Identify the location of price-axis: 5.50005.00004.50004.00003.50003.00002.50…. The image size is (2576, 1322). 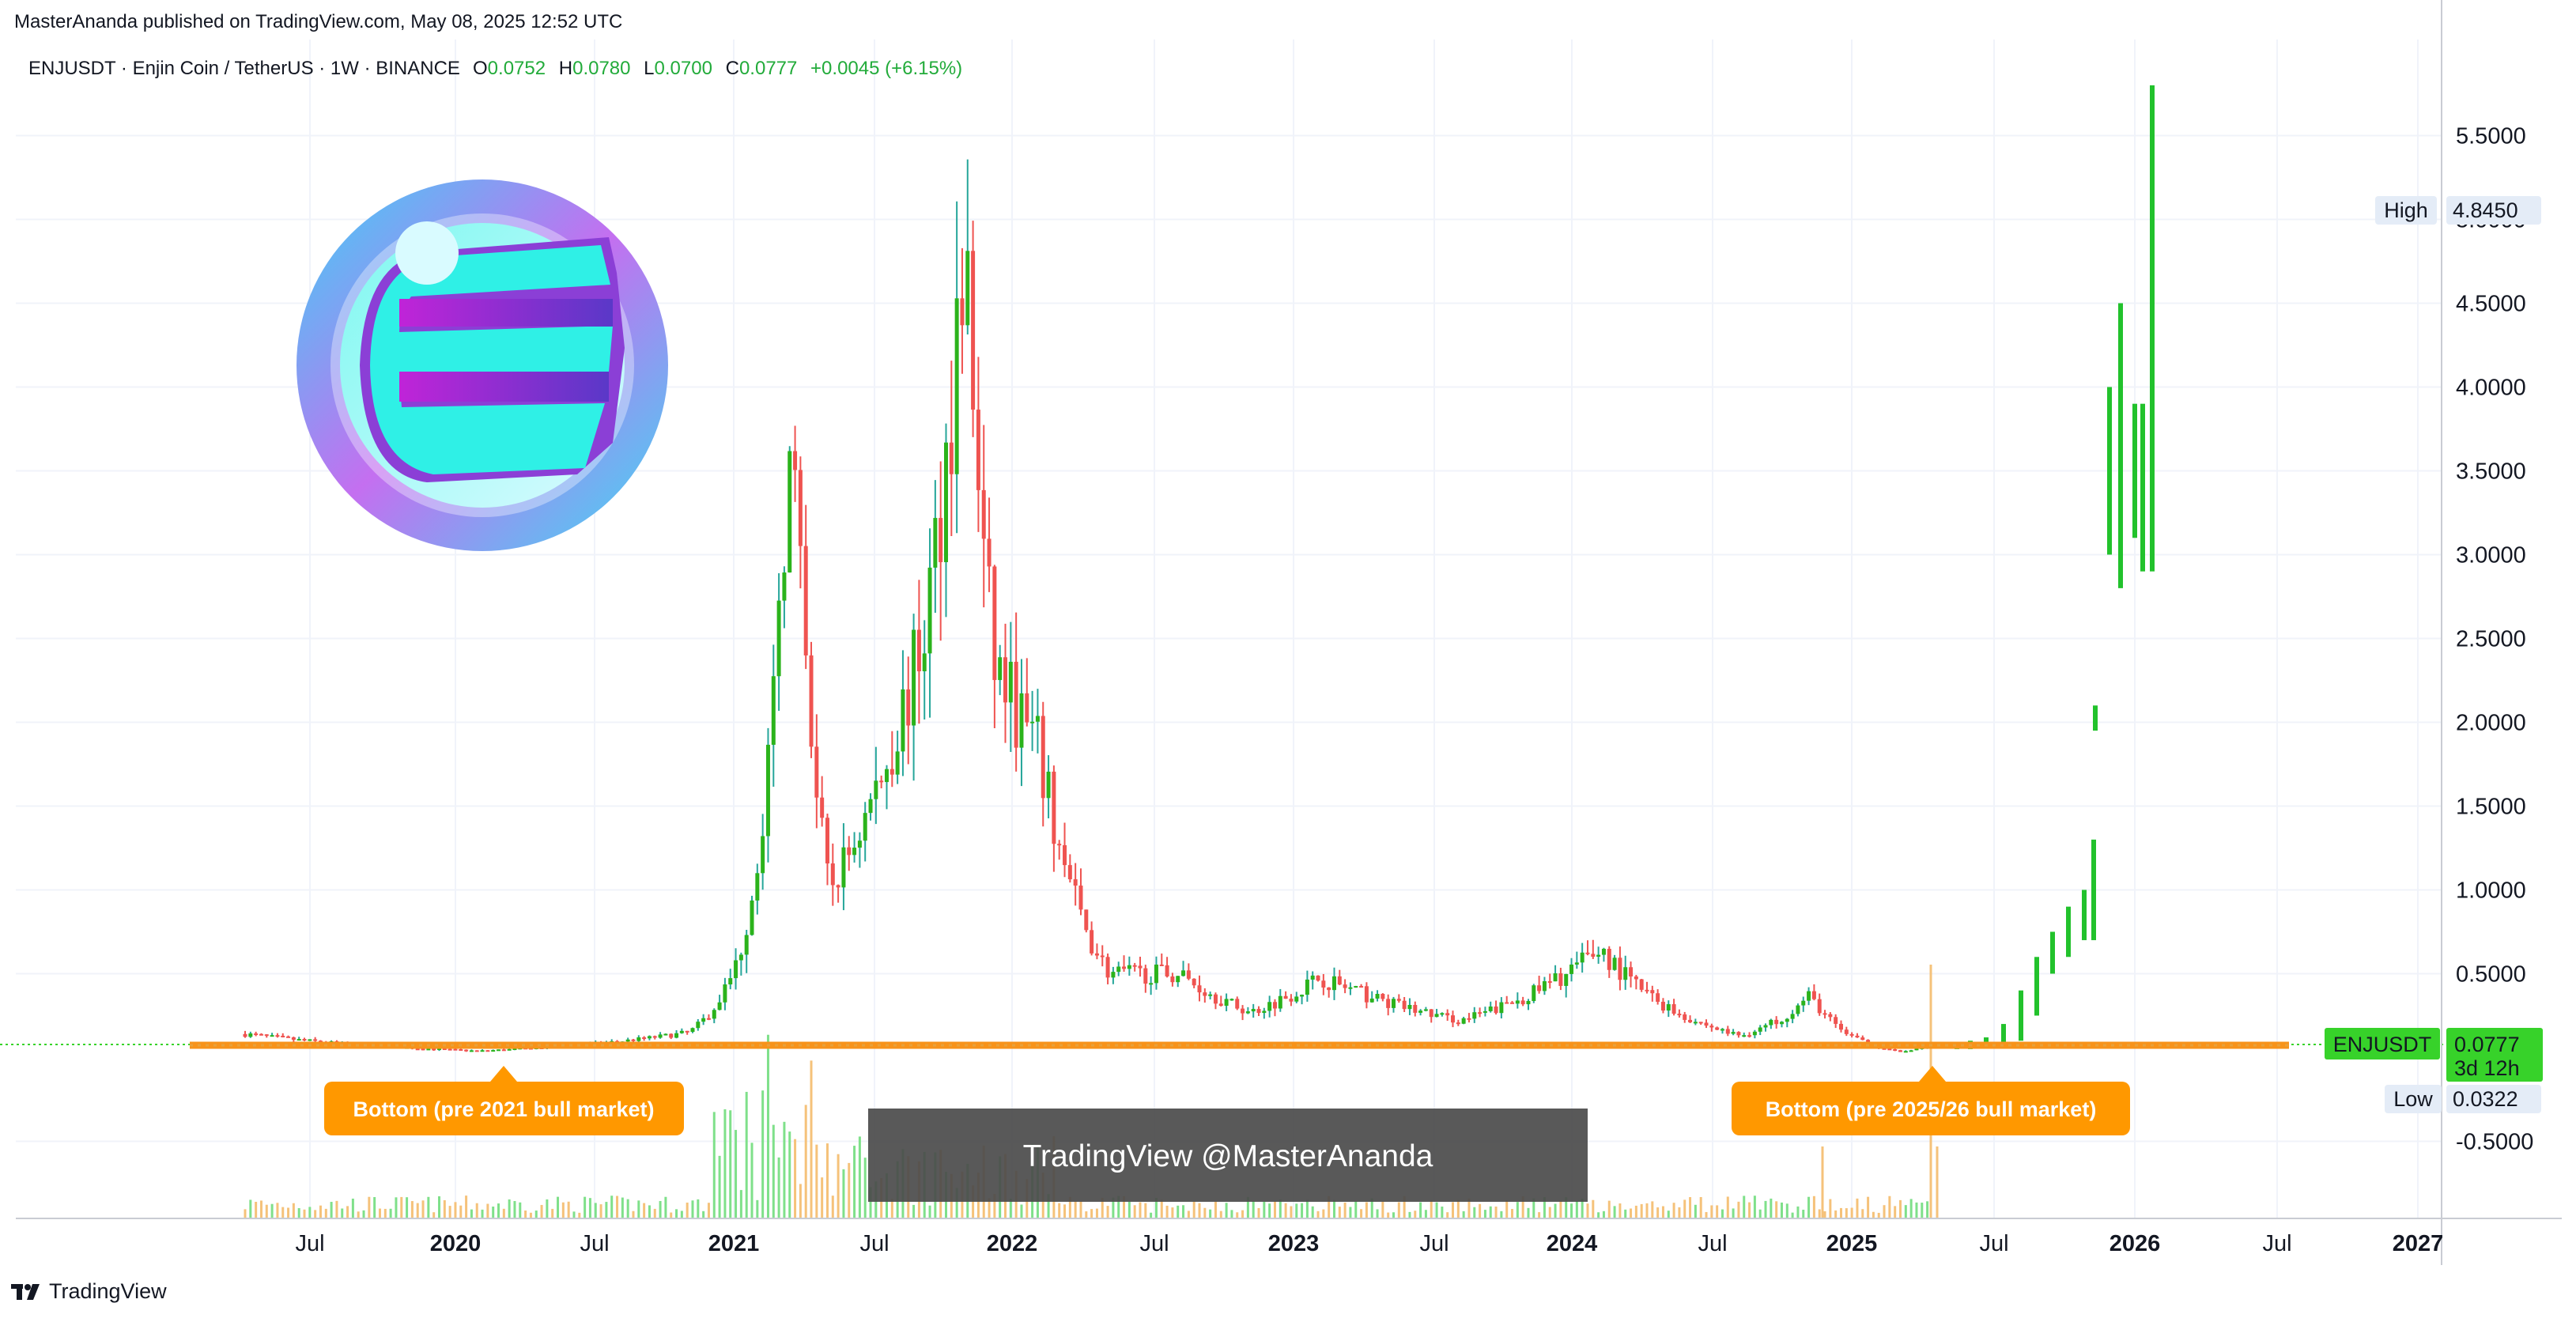
(2494, 638).